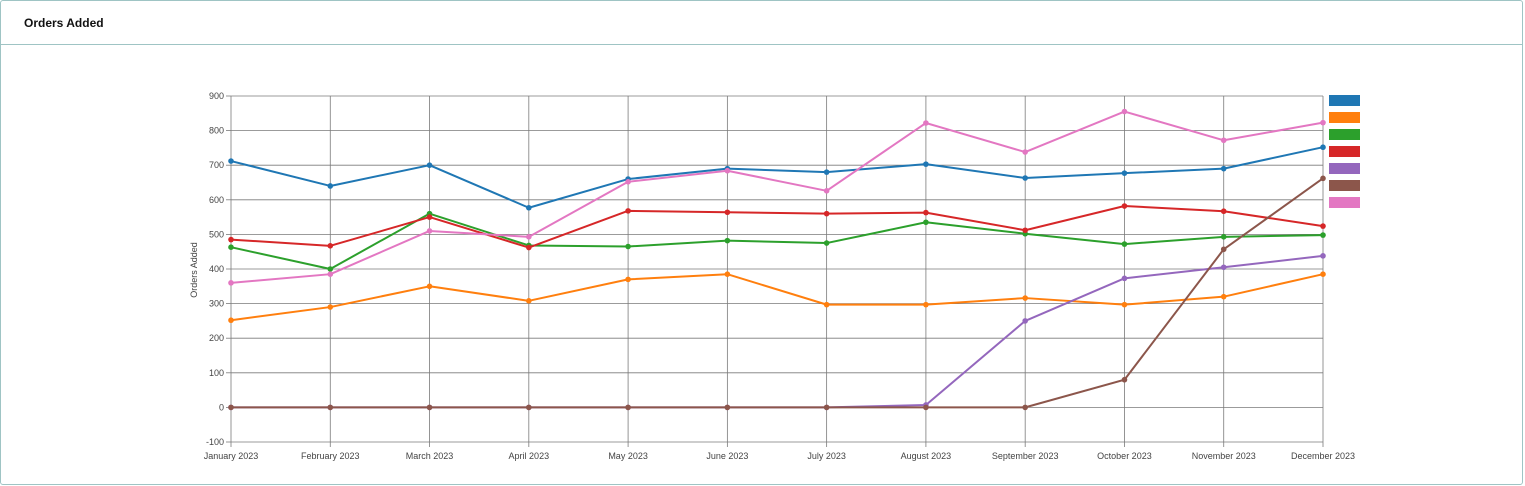 This screenshot has height=486, width=1525. What do you see at coordinates (216, 200) in the screenshot?
I see `y-tick-label: 600` at bounding box center [216, 200].